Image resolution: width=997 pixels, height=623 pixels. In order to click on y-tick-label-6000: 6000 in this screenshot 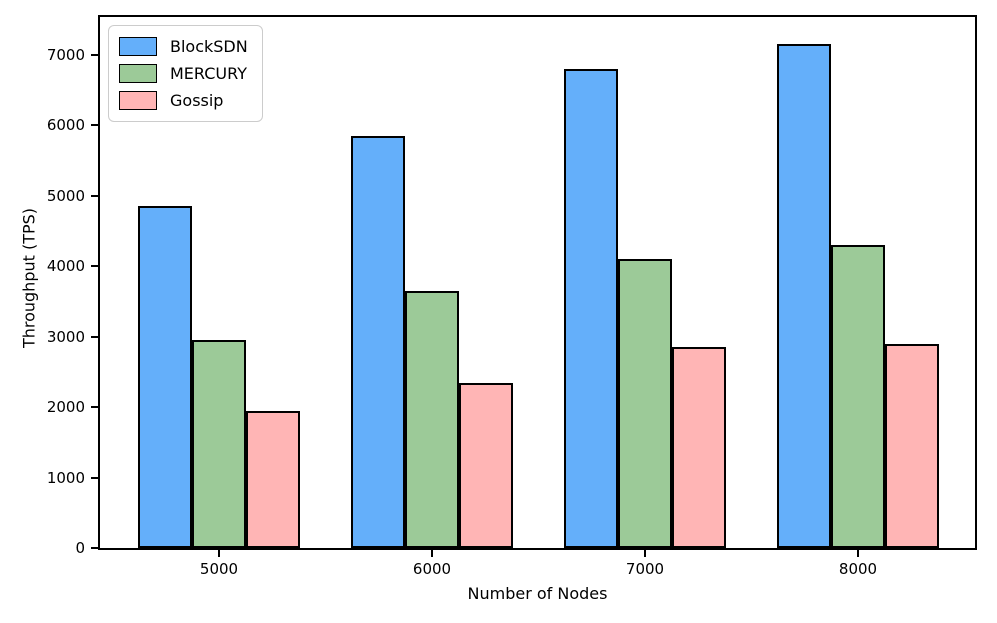, I will do `click(65, 125)`.